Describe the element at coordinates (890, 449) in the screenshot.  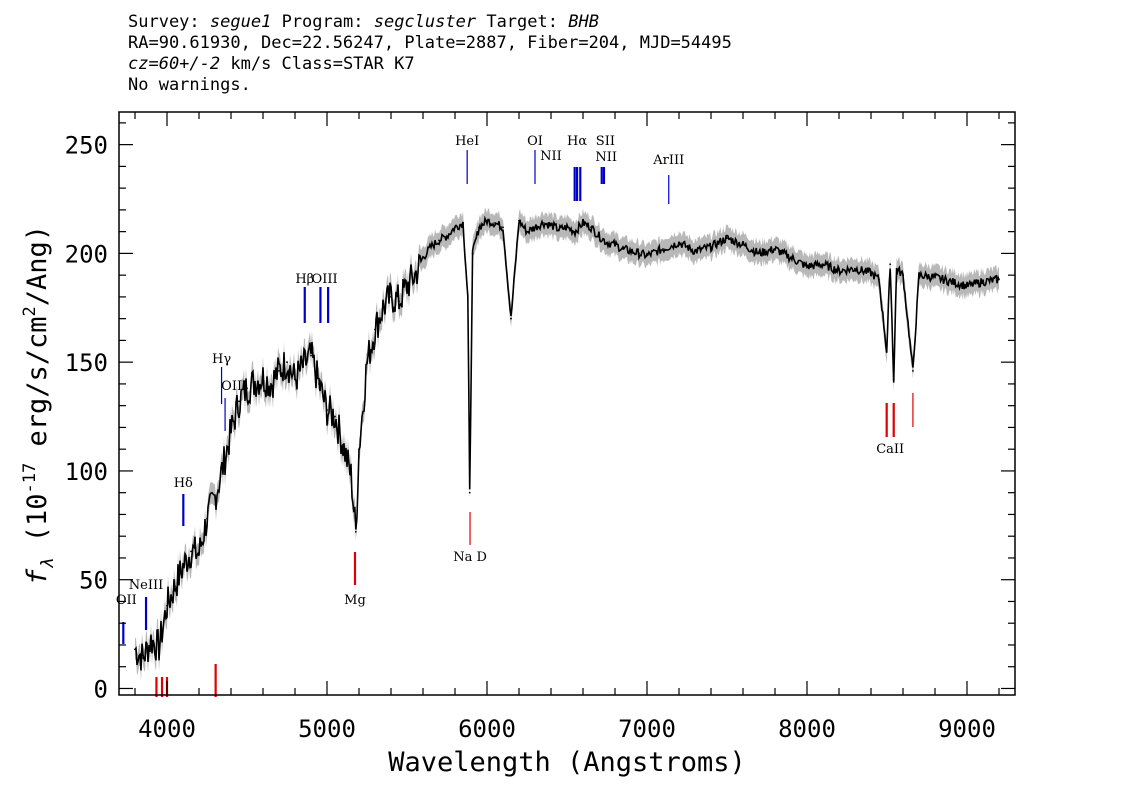
I see `absorption-line-label: CaII` at that location.